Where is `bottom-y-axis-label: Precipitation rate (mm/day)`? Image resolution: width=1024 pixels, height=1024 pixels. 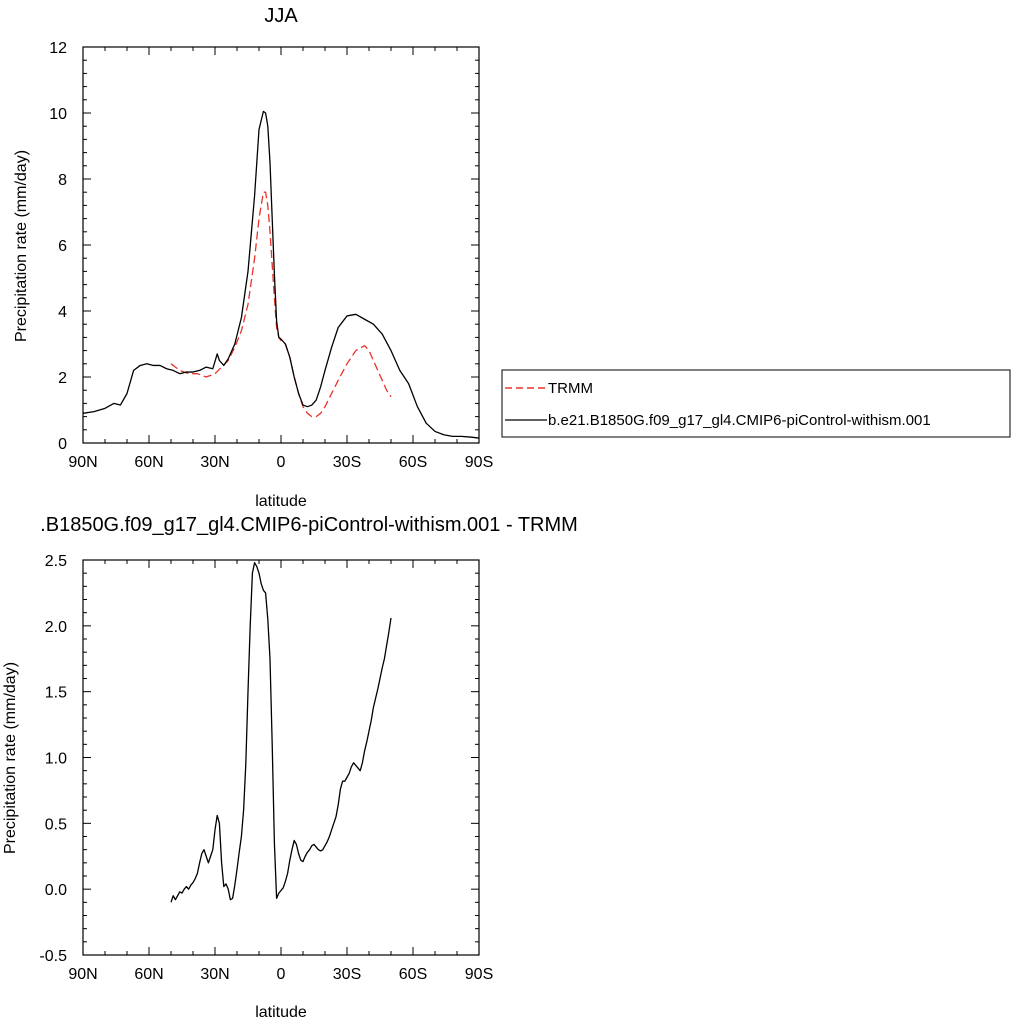
bottom-y-axis-label: Precipitation rate (mm/day) is located at coordinates (10, 758).